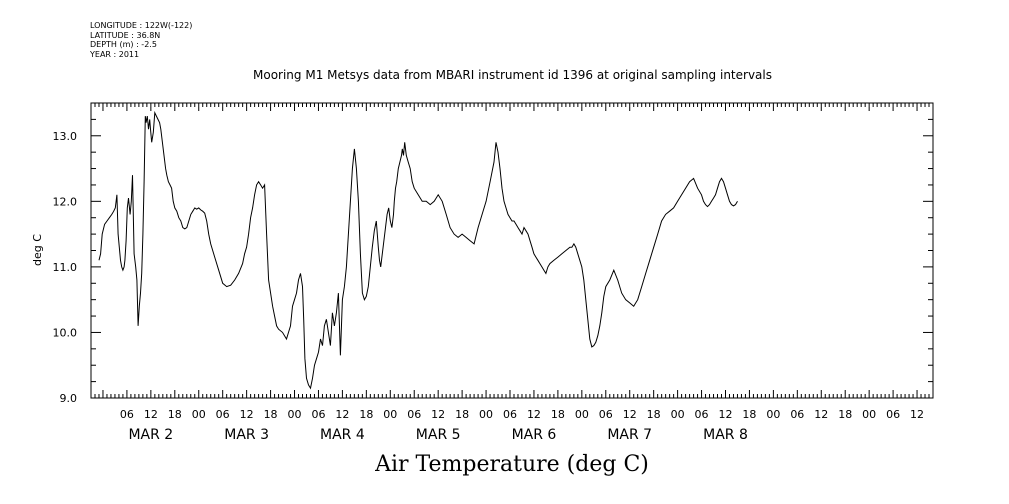  Describe the element at coordinates (123, 45) in the screenshot. I see `depth-label: DEPTH (m) : -2.5` at that location.